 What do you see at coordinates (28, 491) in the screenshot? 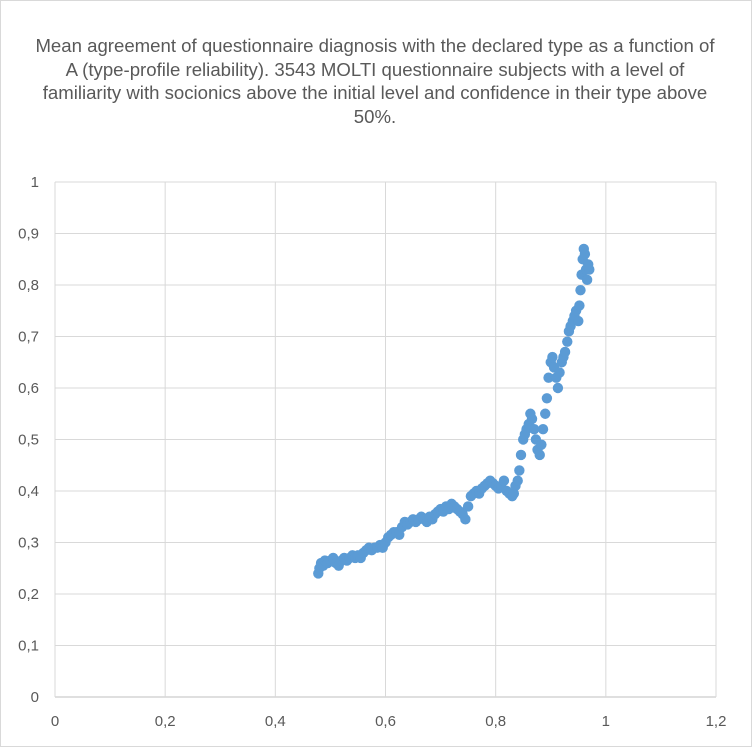
I see `y-tick-label: 0,4` at bounding box center [28, 491].